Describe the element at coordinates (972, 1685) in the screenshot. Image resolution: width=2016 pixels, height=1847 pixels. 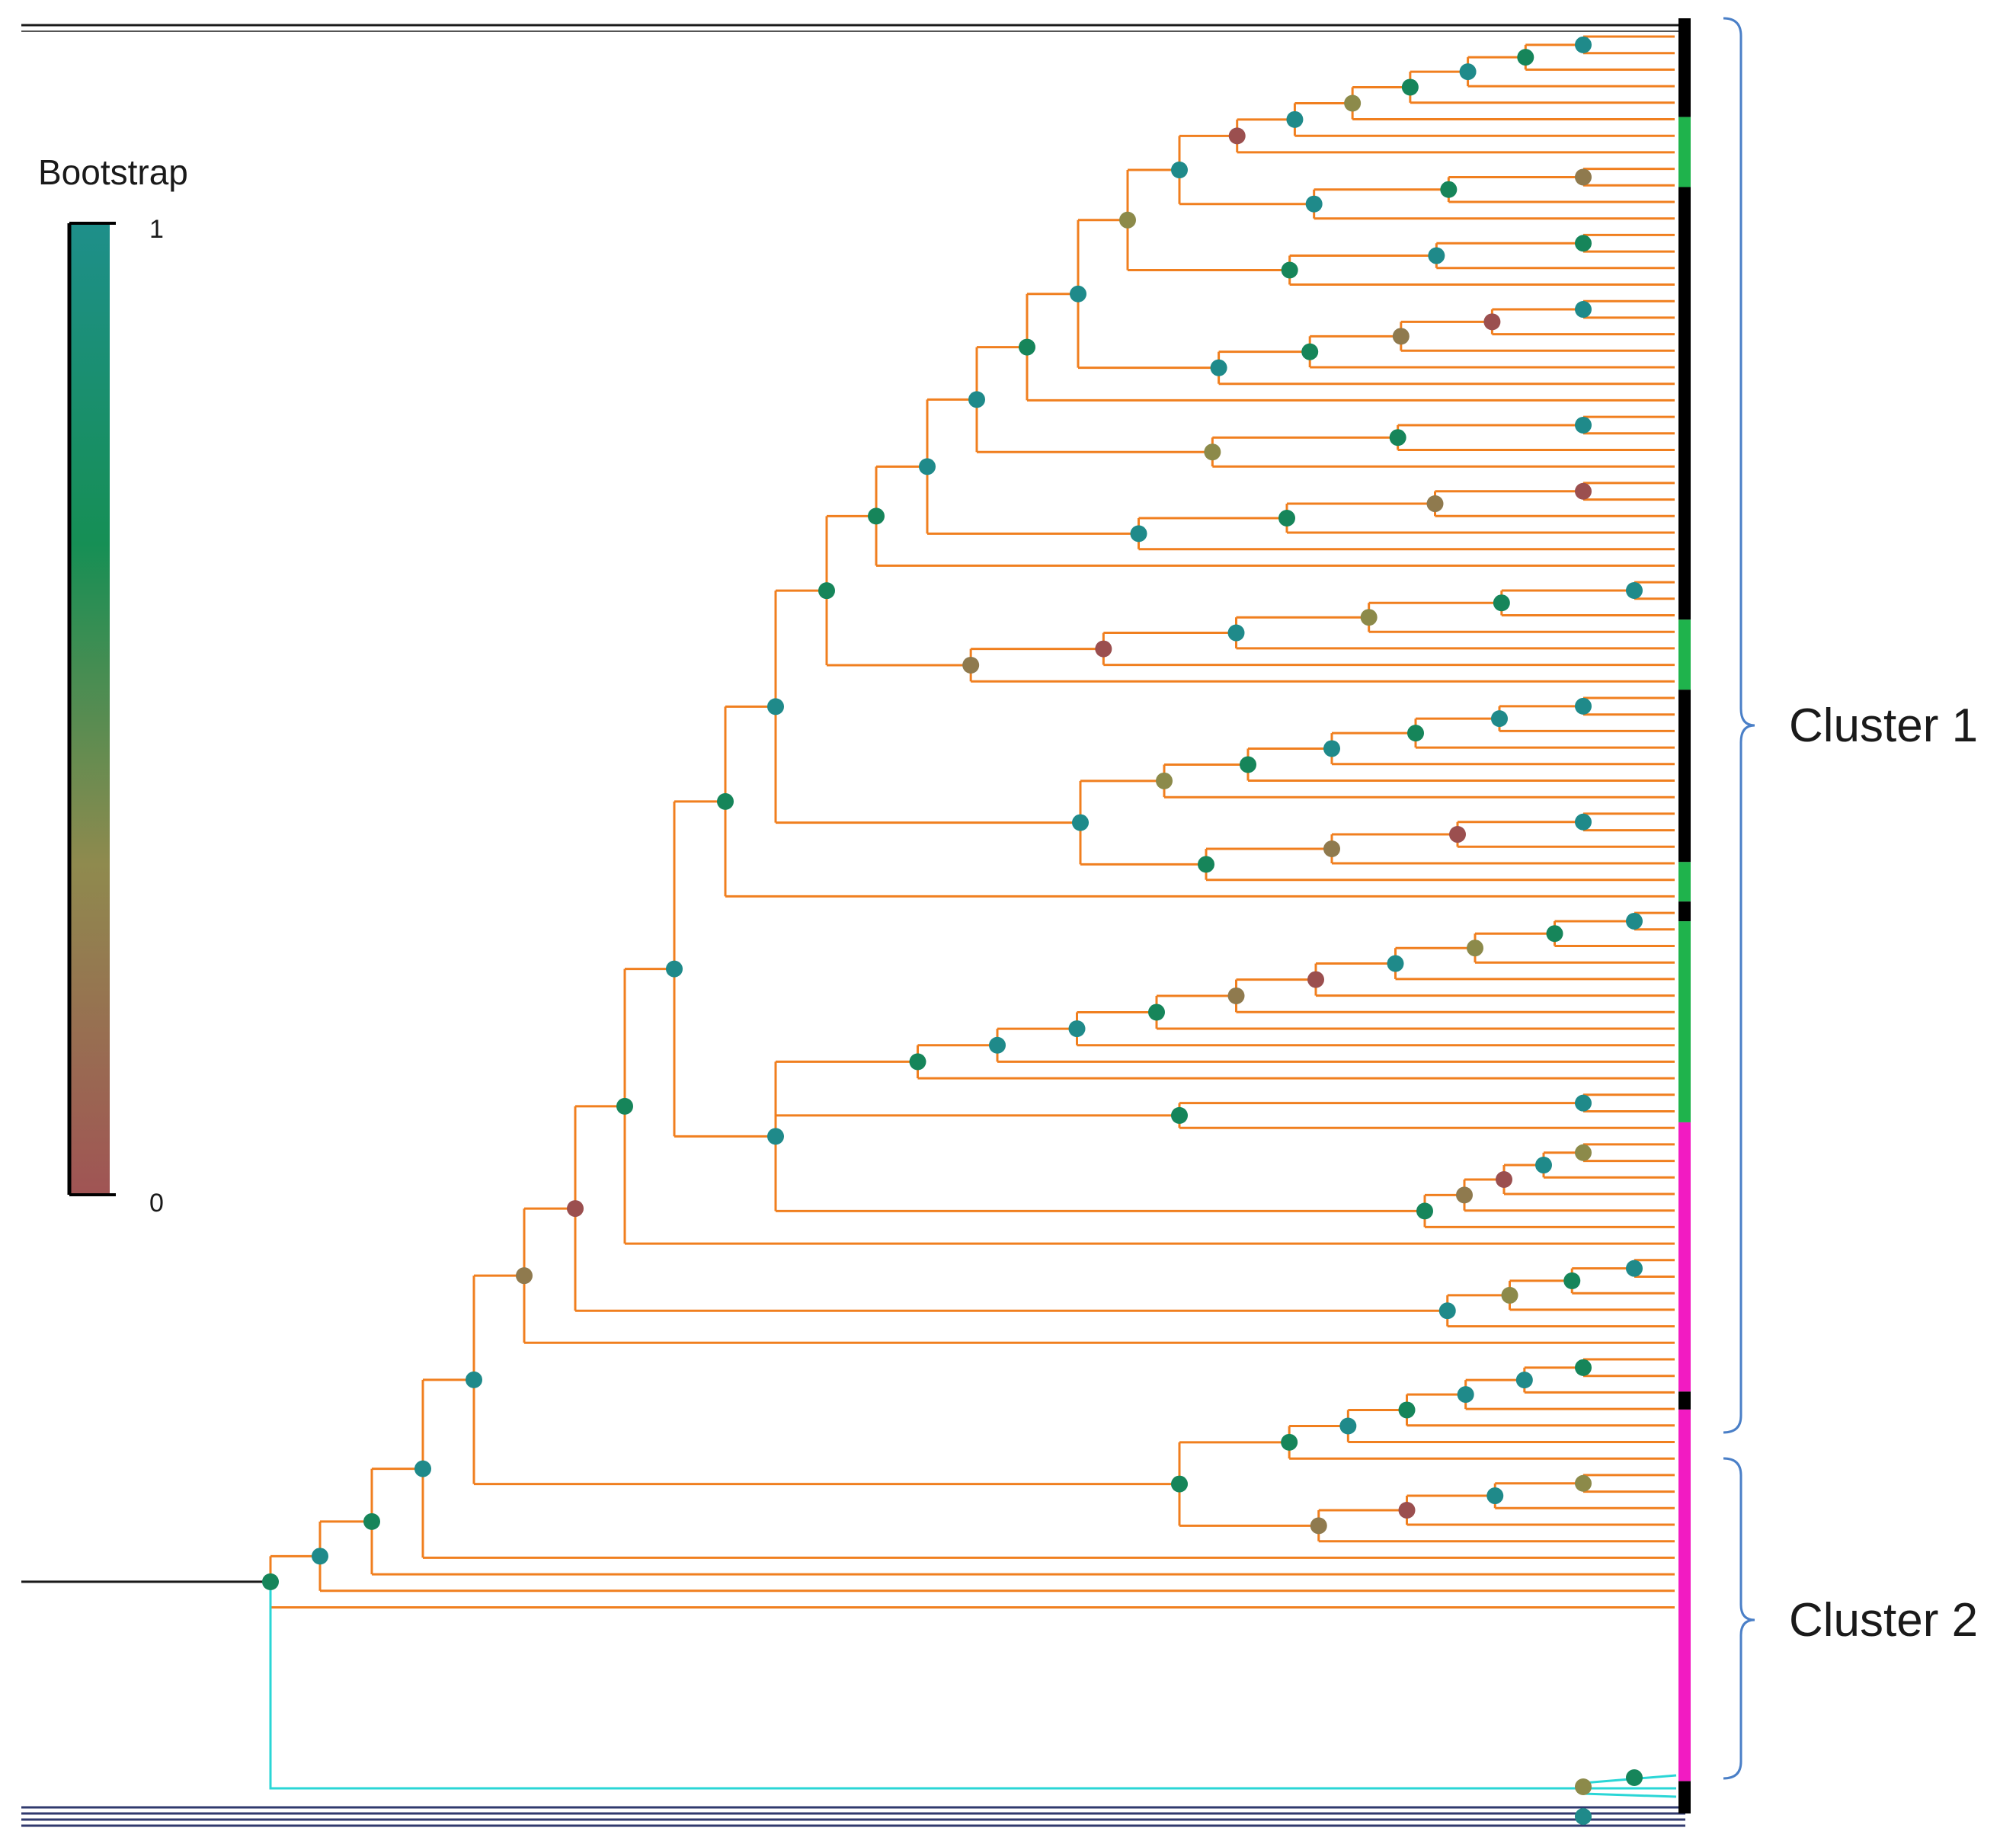
I see `cyan-branch` at that location.